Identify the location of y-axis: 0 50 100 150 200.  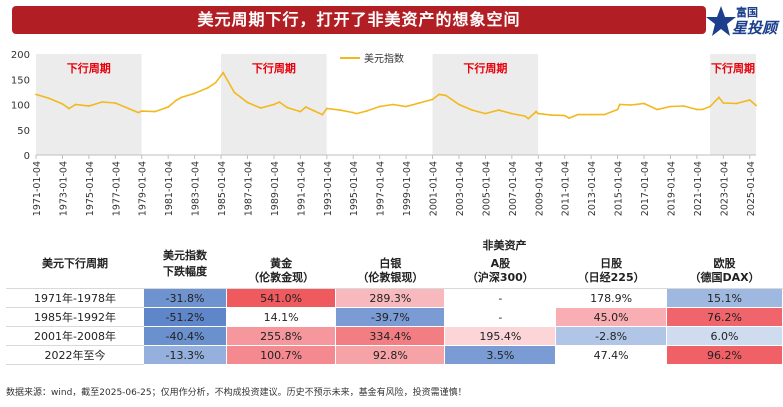
(20, 106).